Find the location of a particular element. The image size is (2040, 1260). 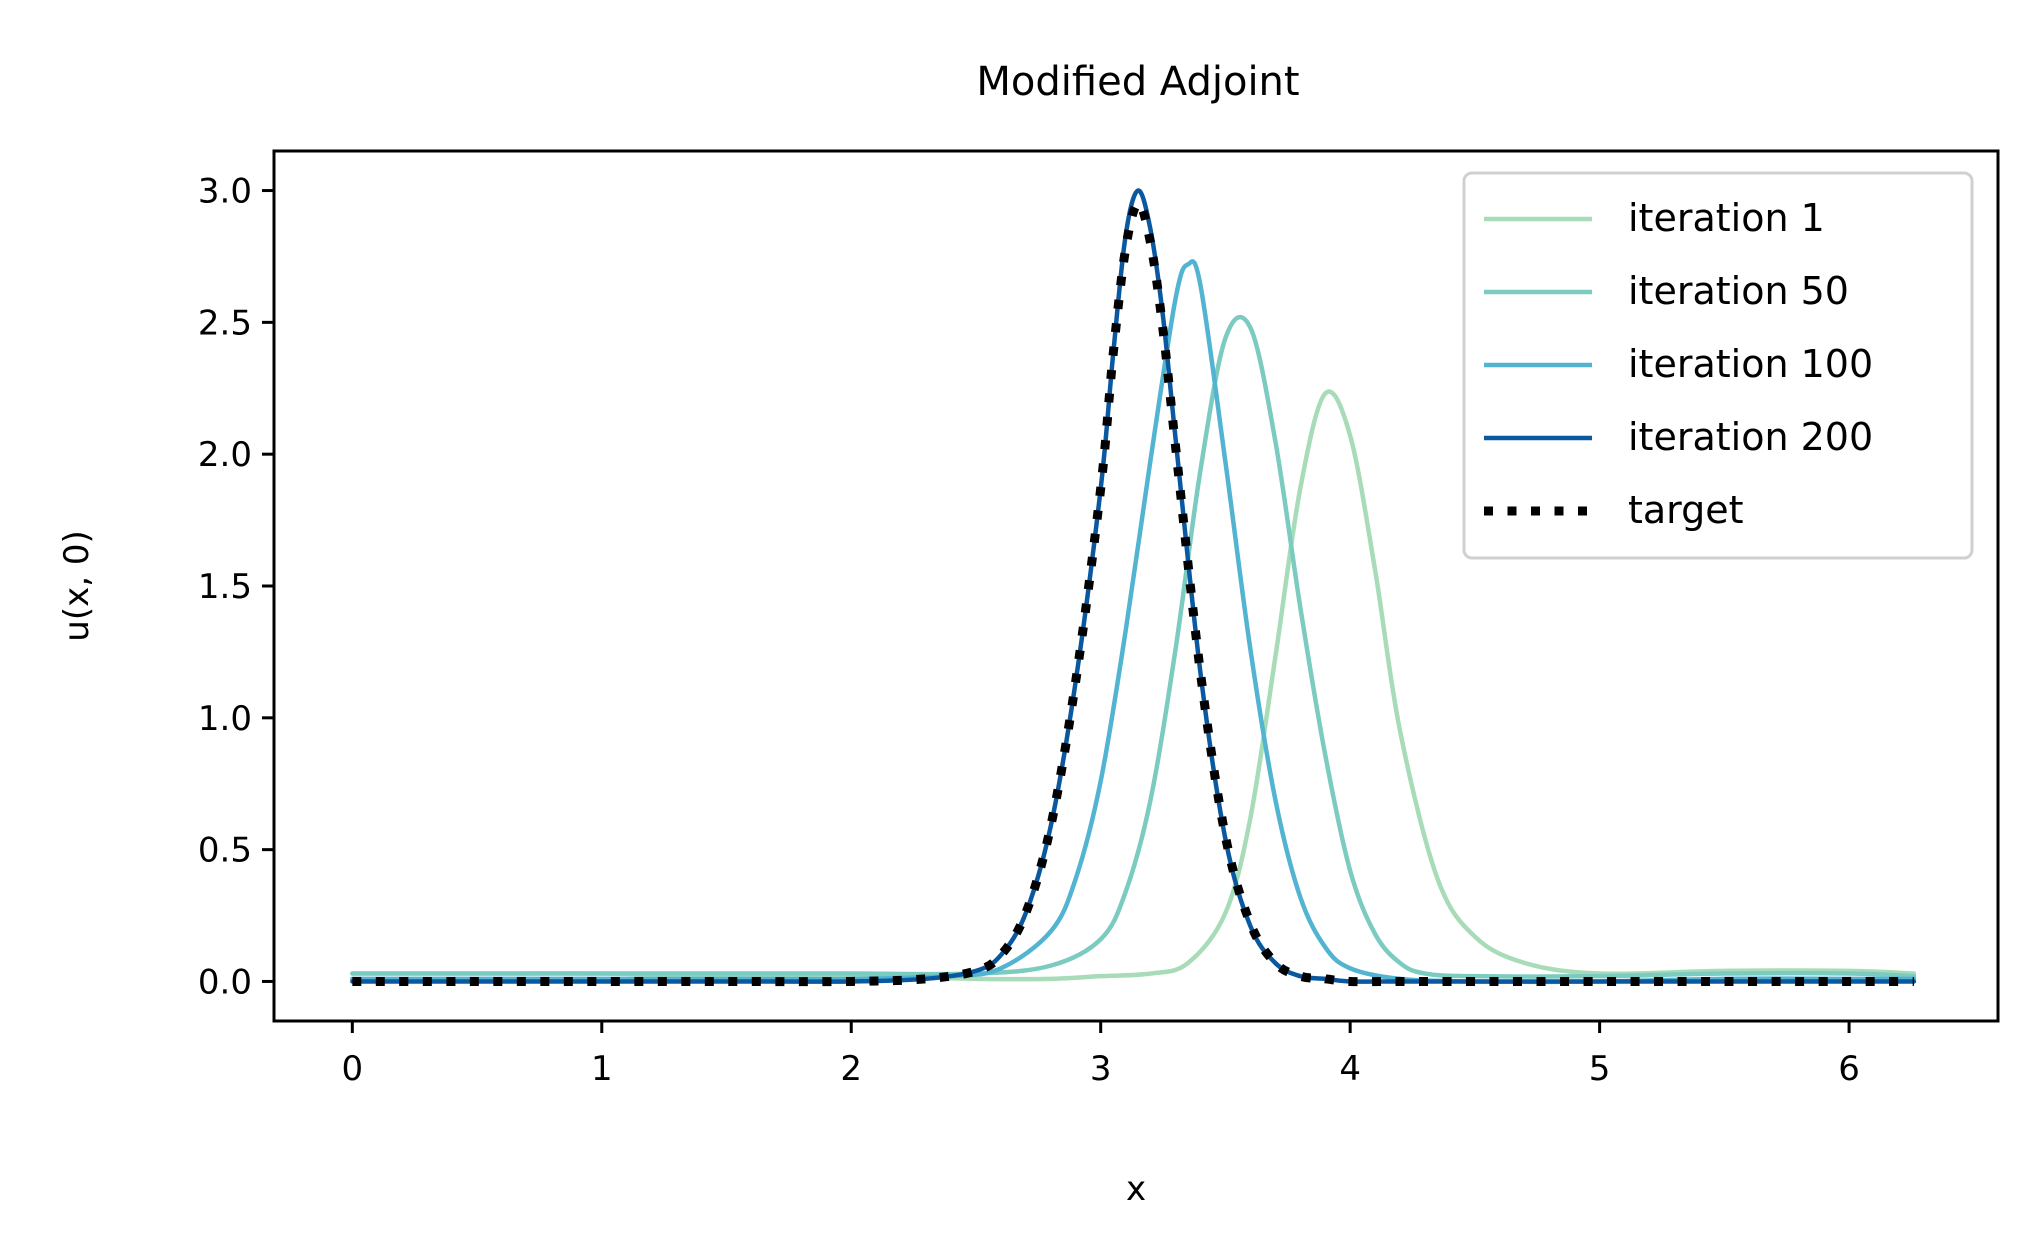

y-axis-ticks: 0.0 0.5 1.0 1.5 2.0 2.5 3.0 is located at coordinates (236, 587).